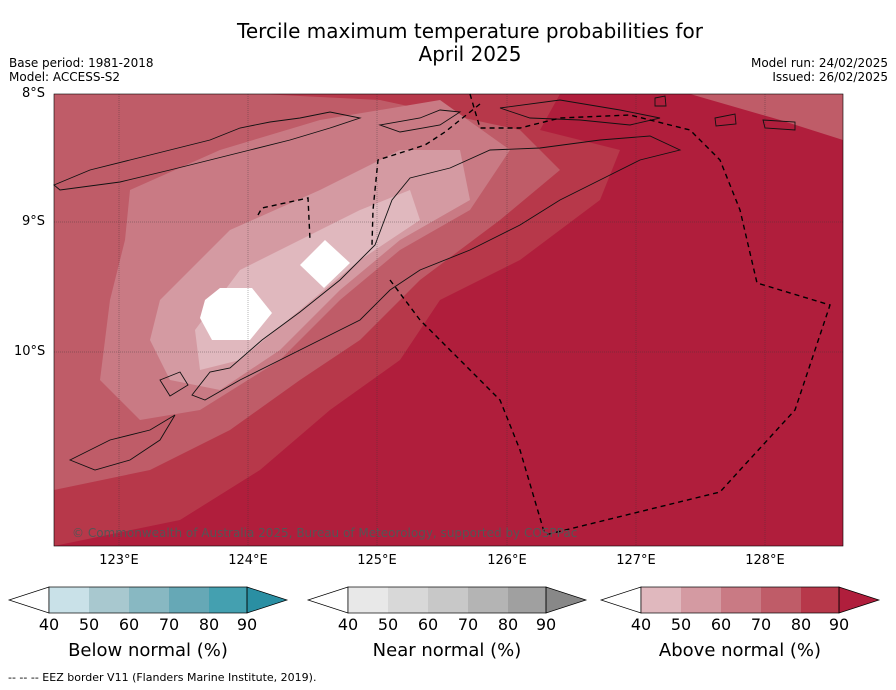 The height and width of the screenshot is (690, 896). Describe the element at coordinates (819, 63) in the screenshot. I see `model-run-text: Model run: 24/02/2025` at that location.